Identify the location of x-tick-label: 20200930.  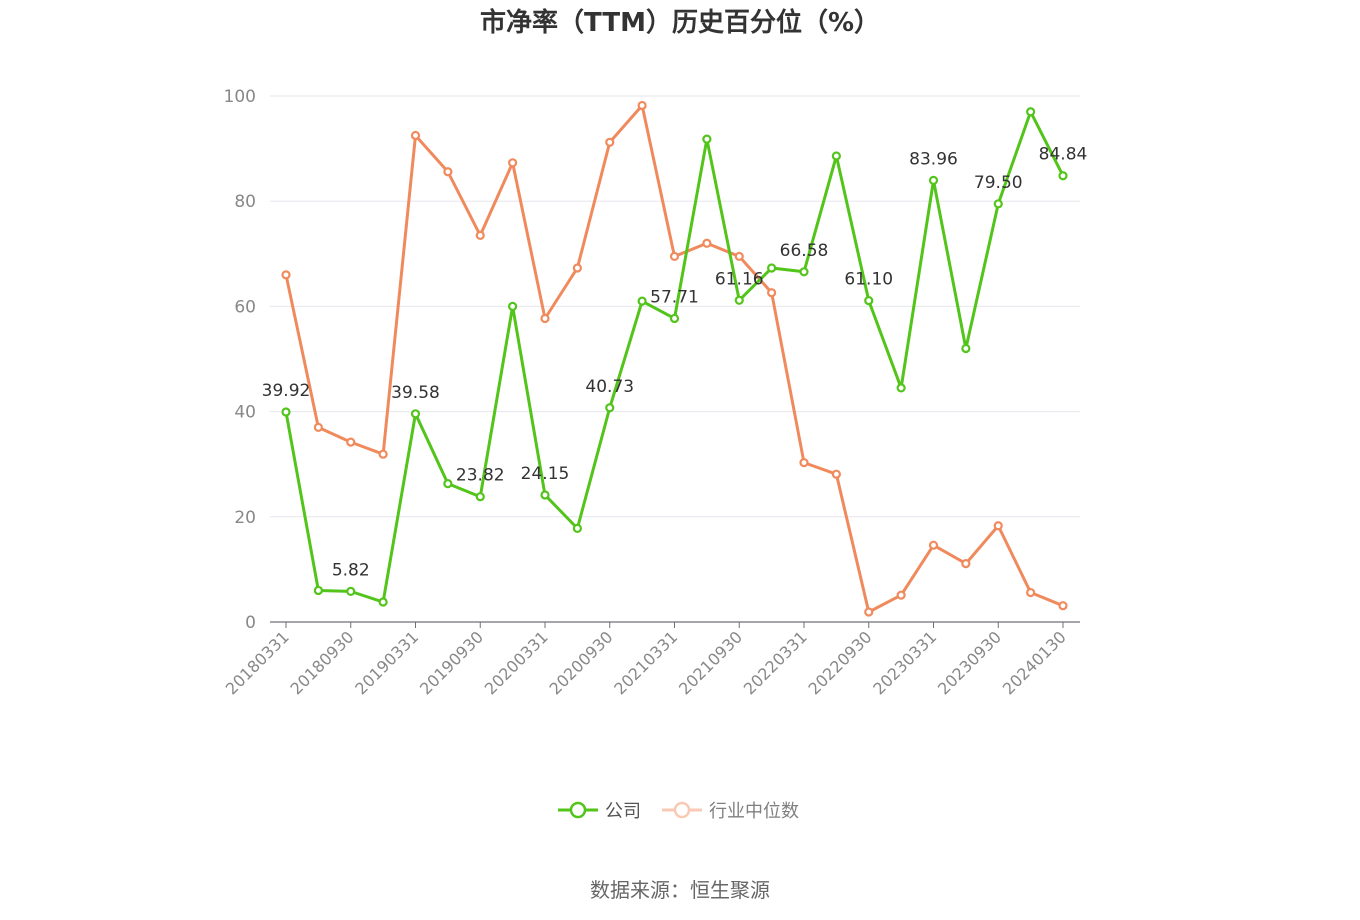
(581, 662).